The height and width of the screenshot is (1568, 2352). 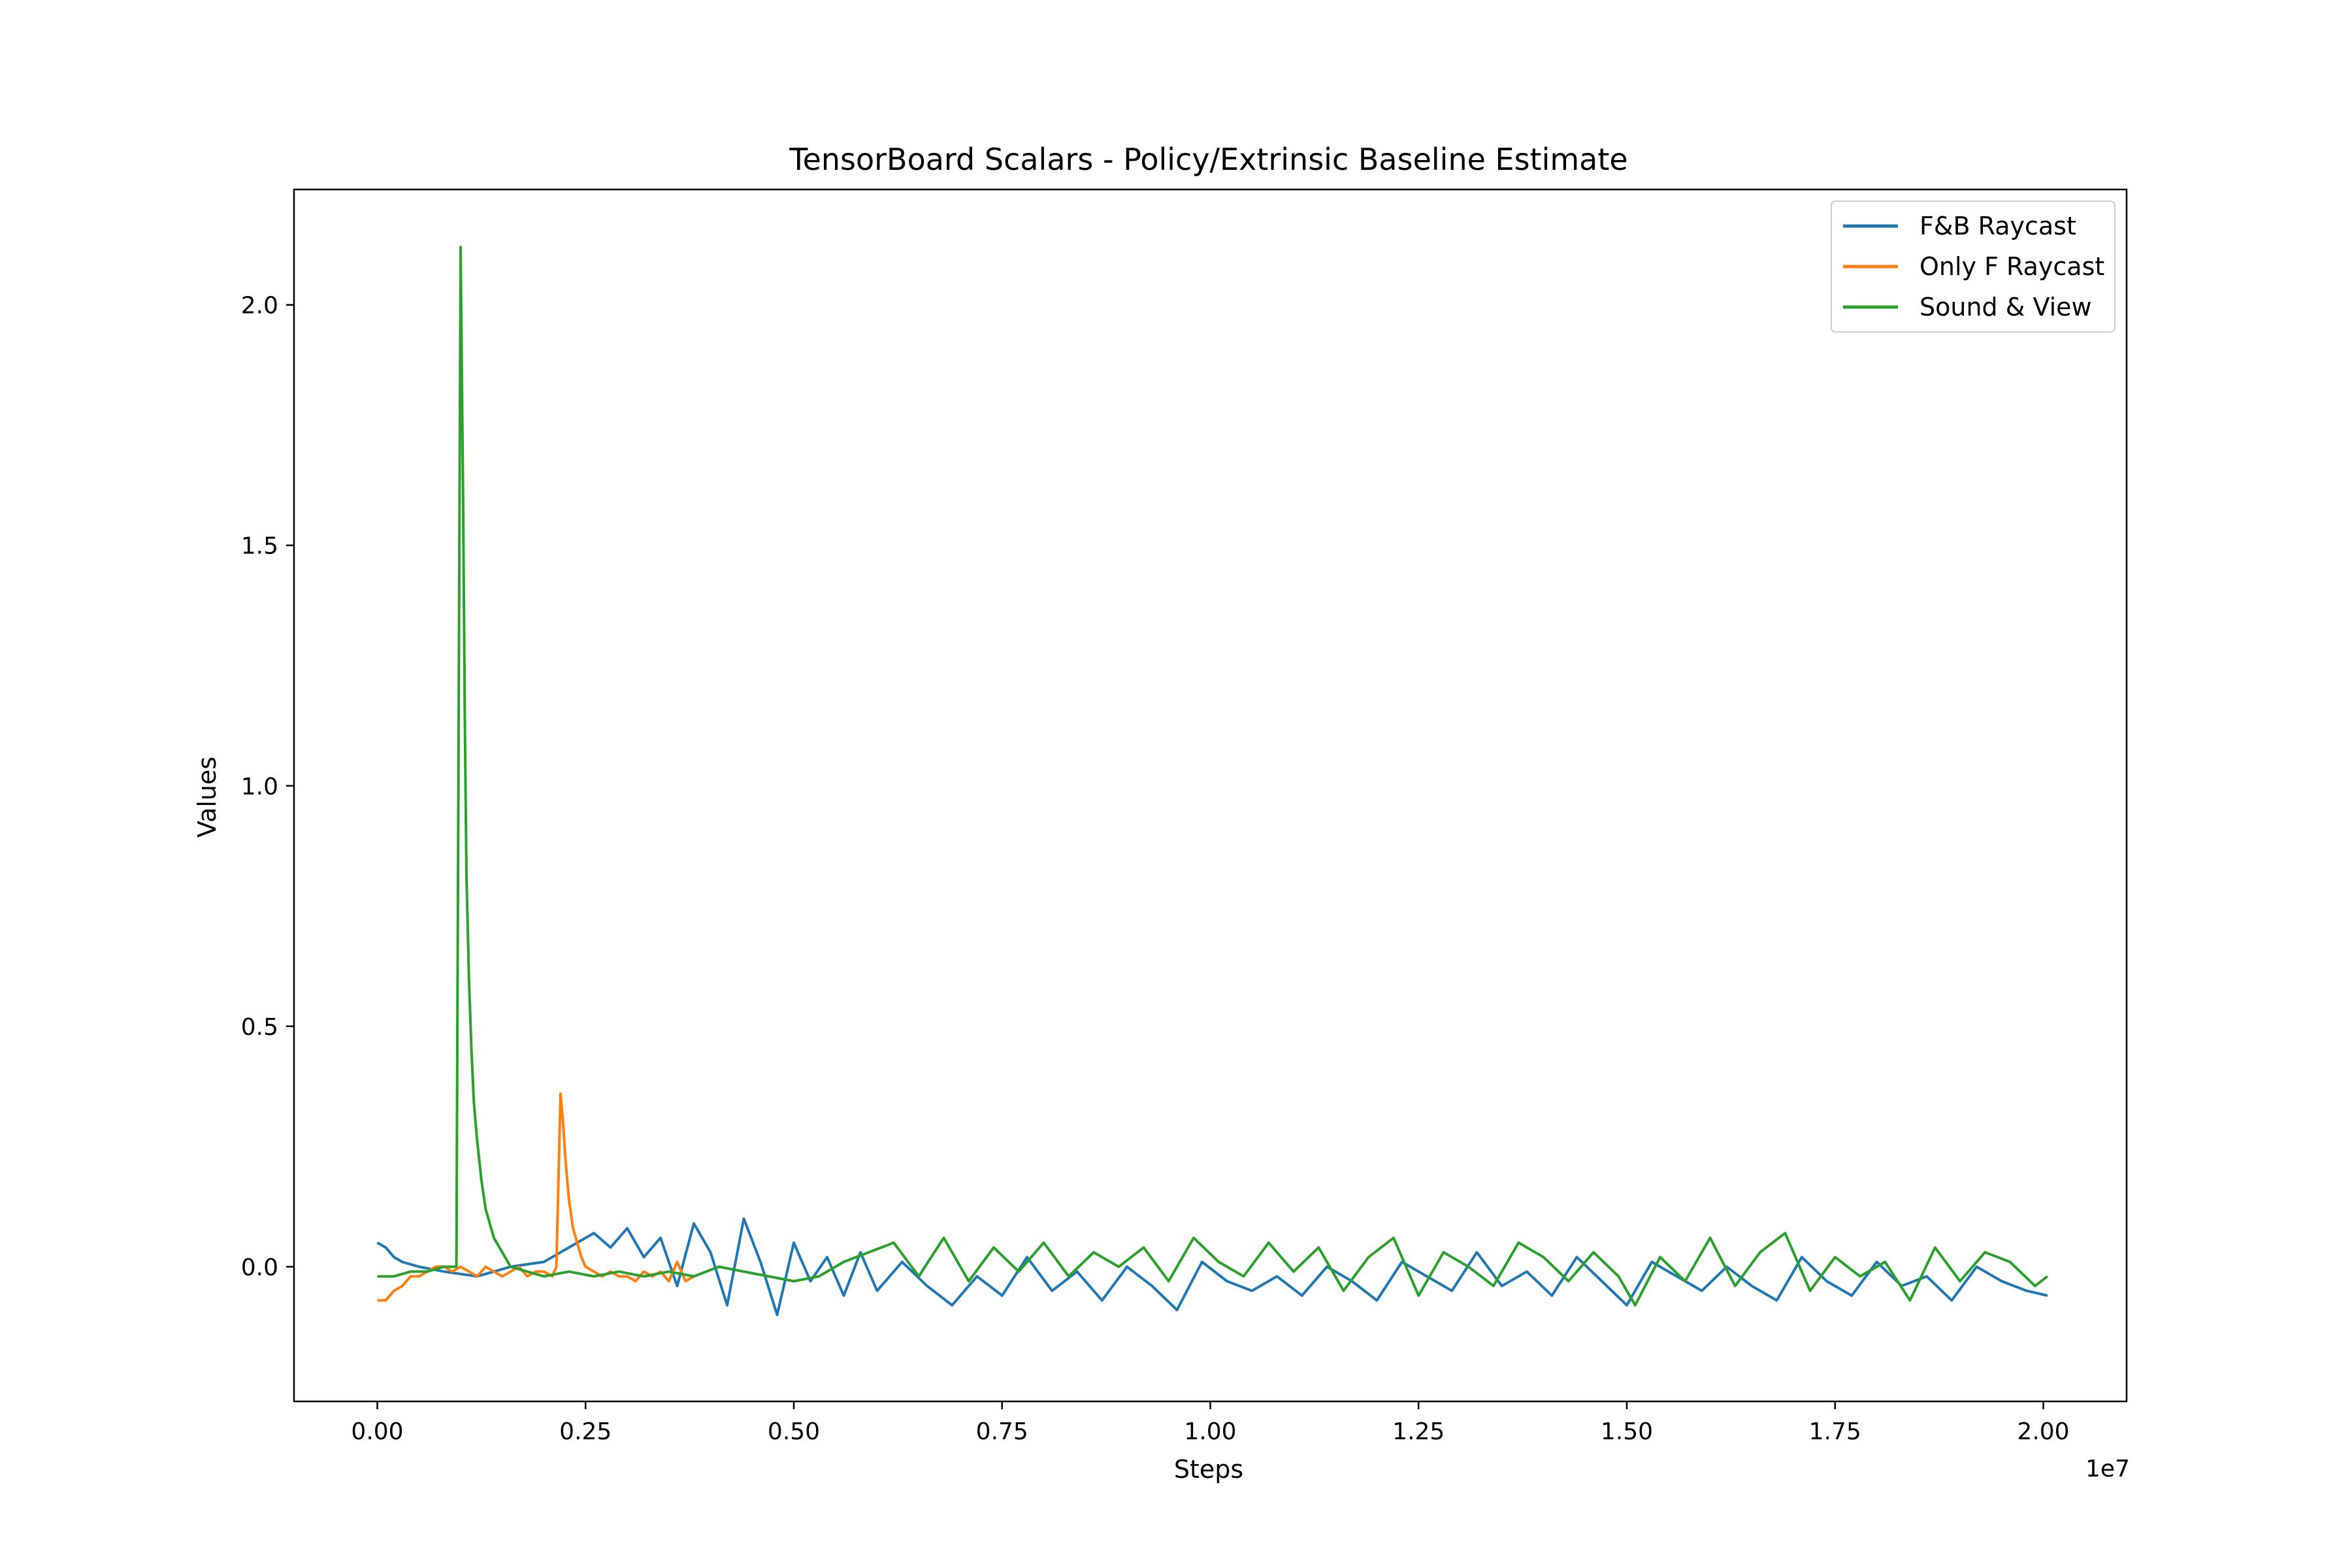 I want to click on x-tick-label: 0.00, so click(x=377, y=1431).